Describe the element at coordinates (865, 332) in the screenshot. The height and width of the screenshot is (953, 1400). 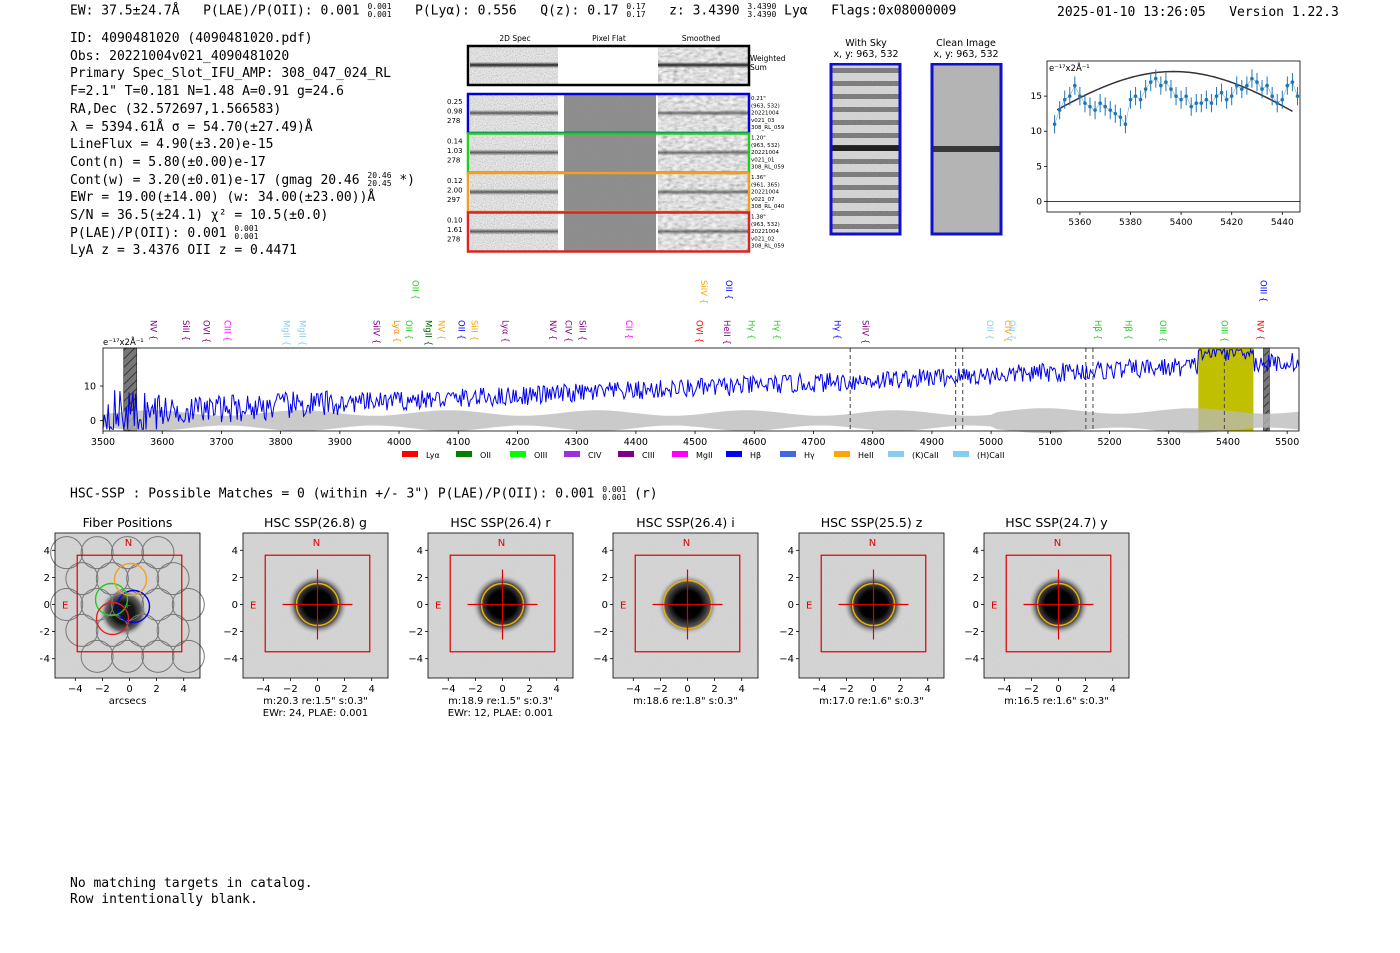
I see `spectrum-line-marker: SiIV {` at that location.